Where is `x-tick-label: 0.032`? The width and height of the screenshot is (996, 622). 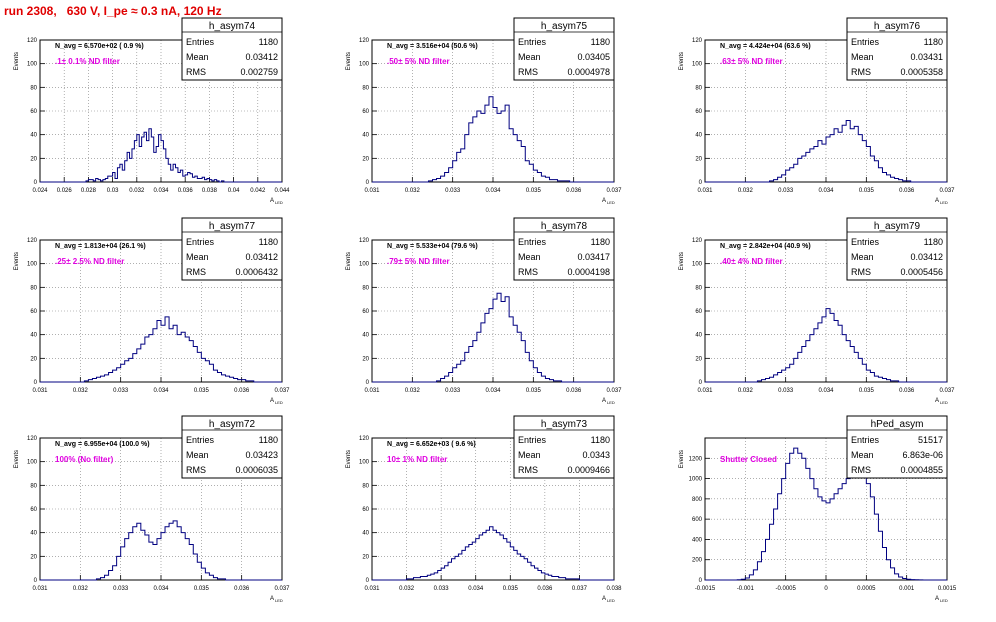
x-tick-label: 0.032 is located at coordinates (137, 191).